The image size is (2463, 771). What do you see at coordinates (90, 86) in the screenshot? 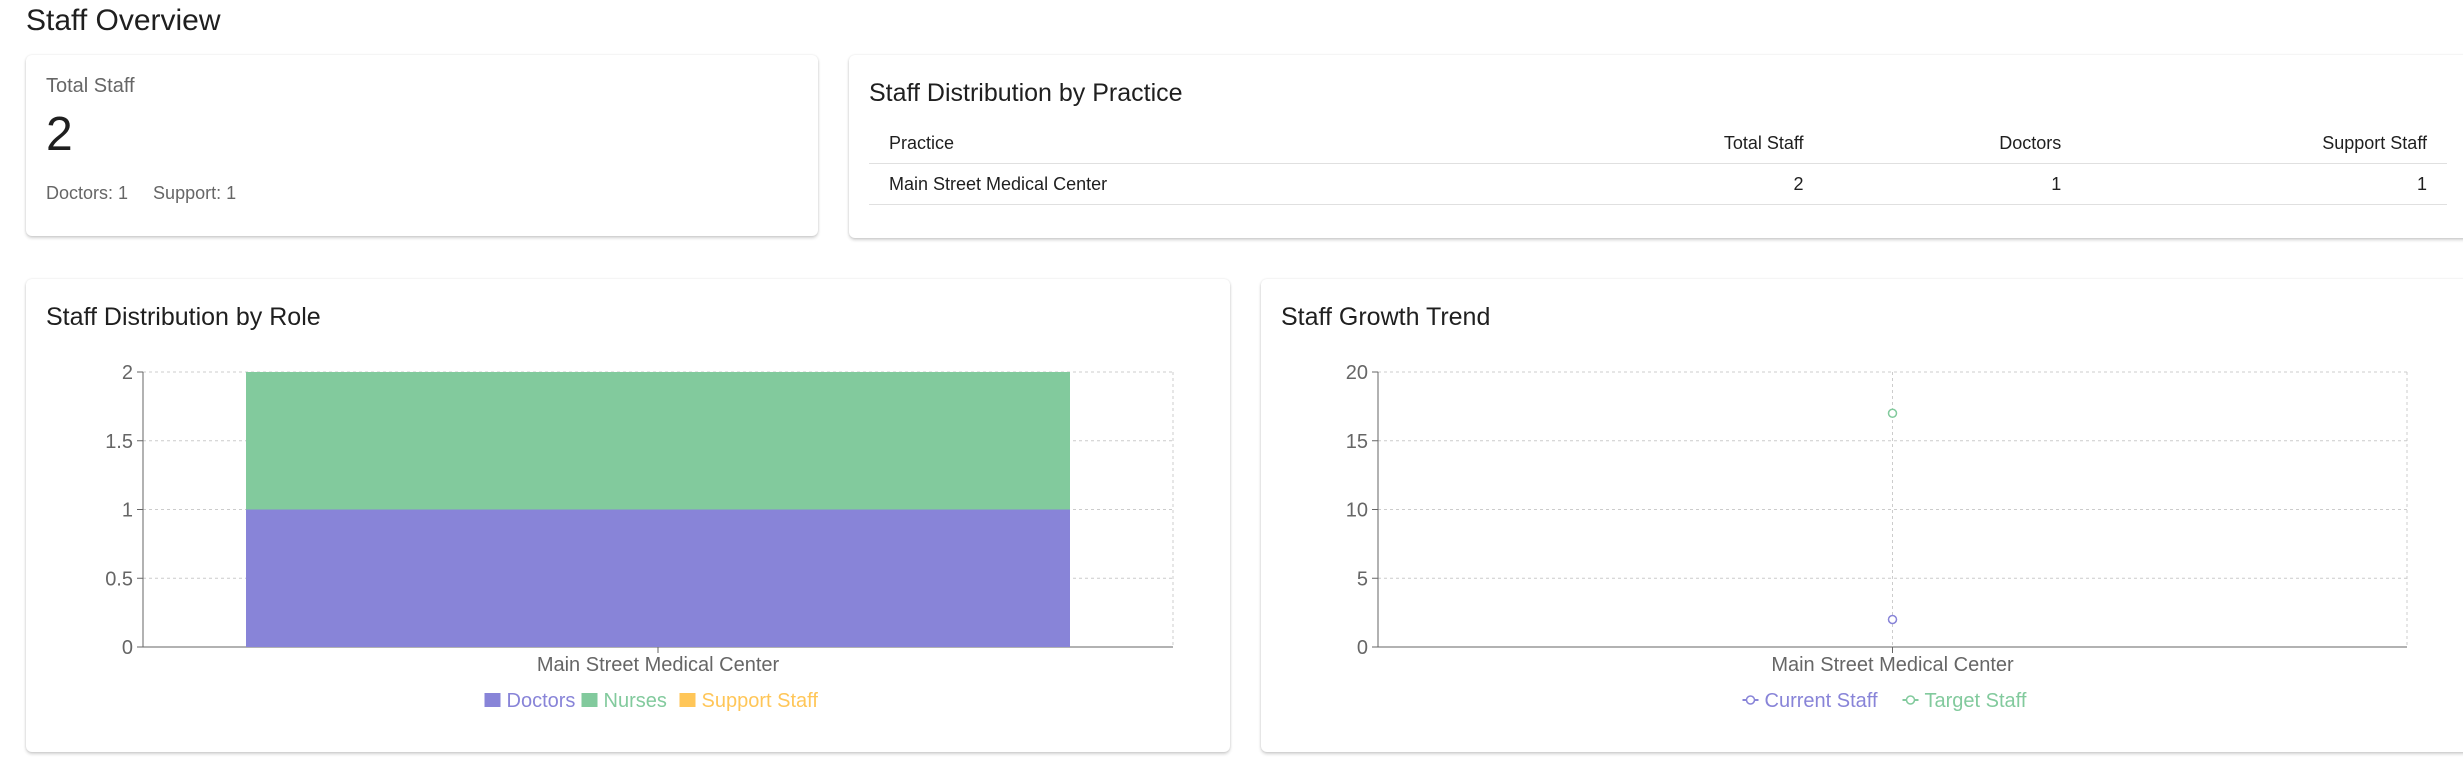
I see `total-staff-label: Total Staff` at bounding box center [90, 86].